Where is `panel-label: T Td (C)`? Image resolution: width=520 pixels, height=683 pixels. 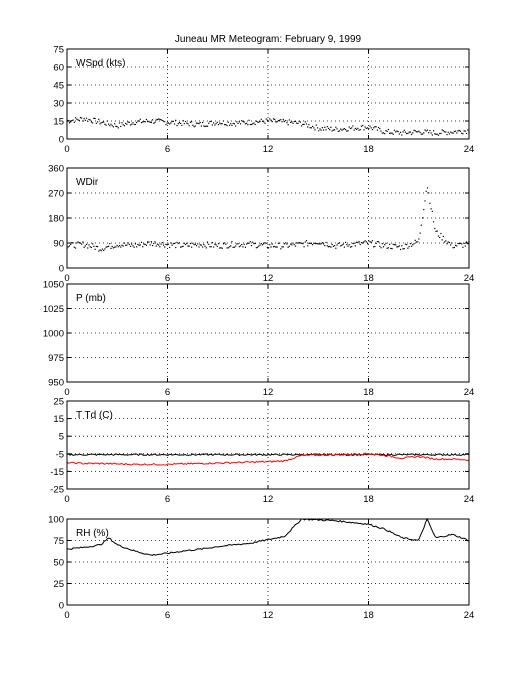
panel-label: T Td (C) is located at coordinates (94, 415).